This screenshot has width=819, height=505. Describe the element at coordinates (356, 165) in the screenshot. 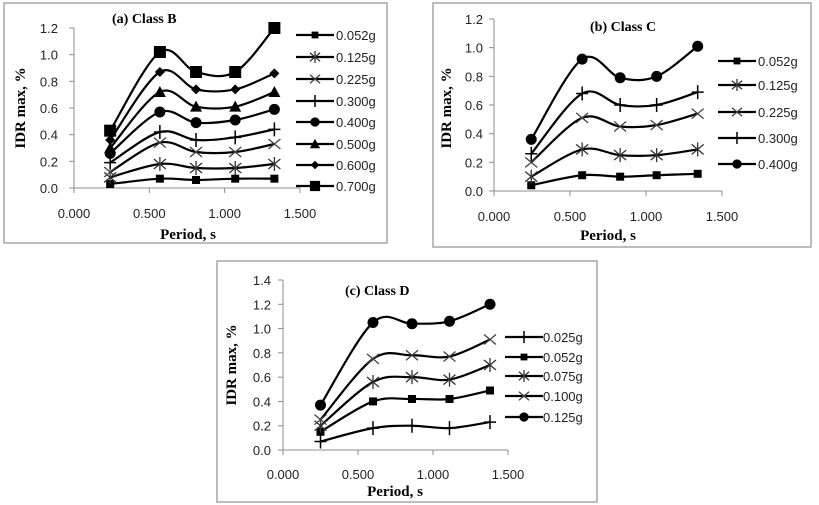

I see `legend-label: 0.600g` at that location.